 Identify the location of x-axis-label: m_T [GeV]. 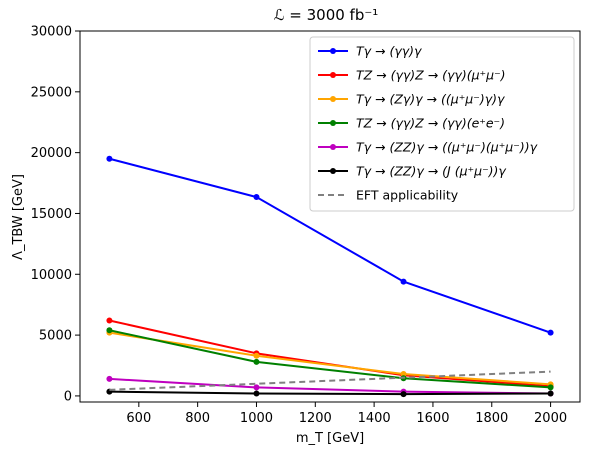
(330, 438).